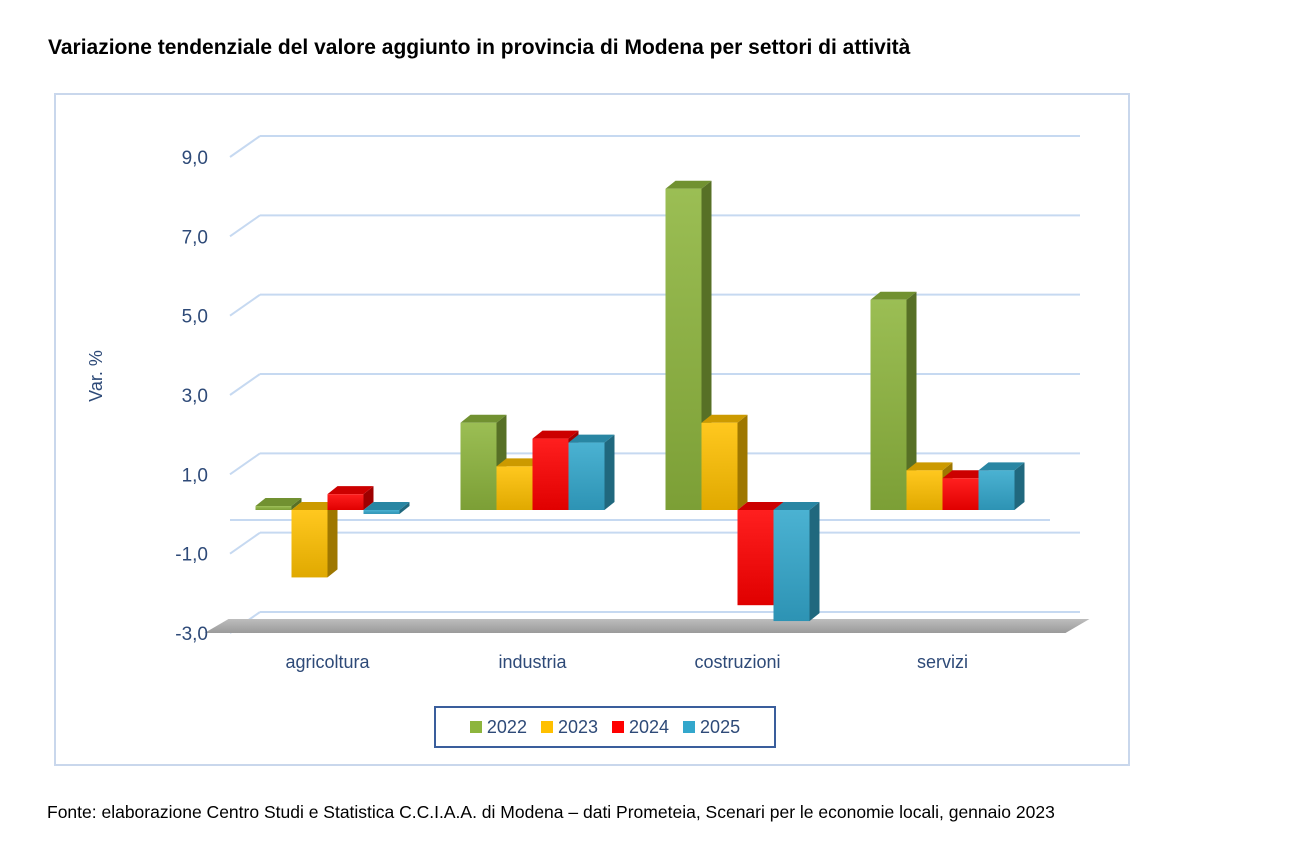  I want to click on legend-item-2022: 2022, so click(498, 727).